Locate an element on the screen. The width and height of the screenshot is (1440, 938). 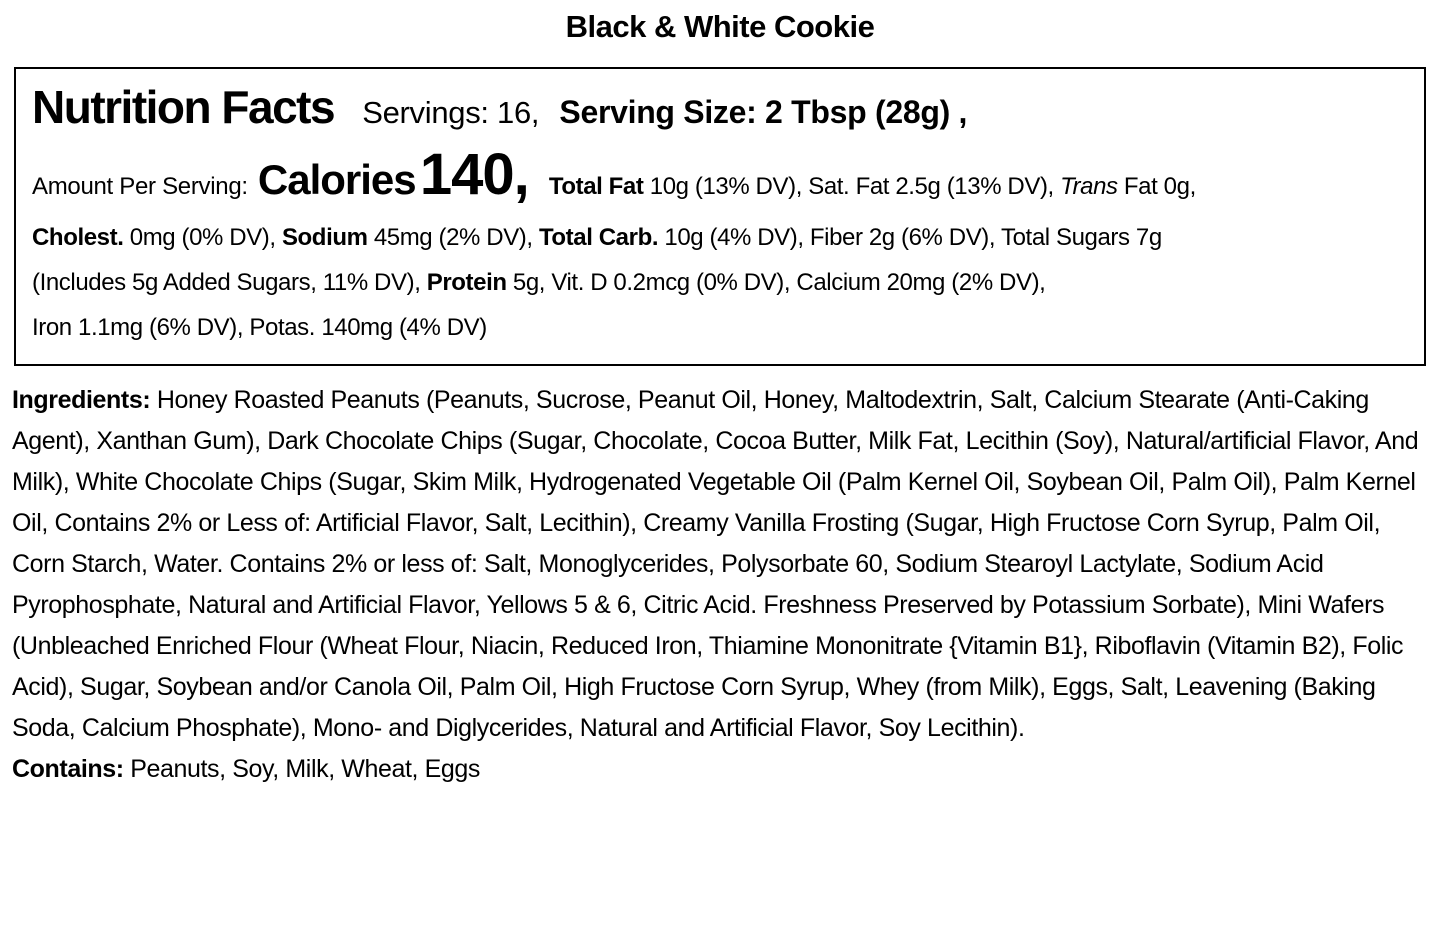
trans-fat-label: Trans is located at coordinates (1089, 186).